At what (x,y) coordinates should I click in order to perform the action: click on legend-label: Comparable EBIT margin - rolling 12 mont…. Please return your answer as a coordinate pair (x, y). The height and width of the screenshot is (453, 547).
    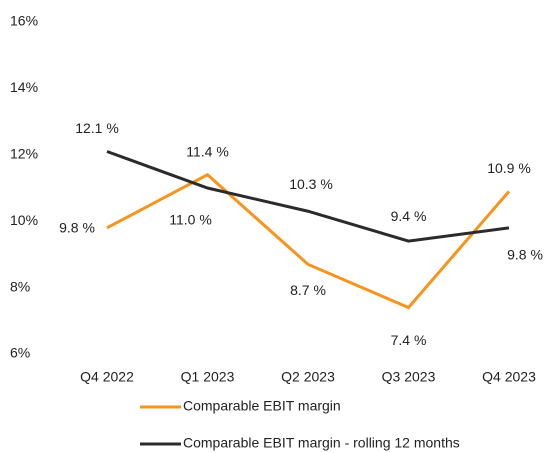
    Looking at the image, I should click on (321, 443).